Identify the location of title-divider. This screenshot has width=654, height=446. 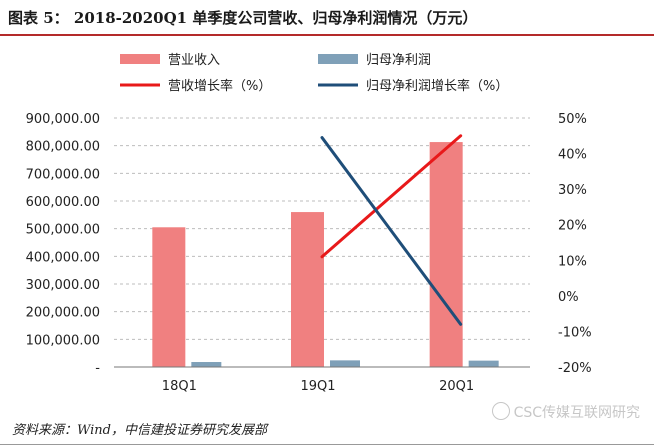
(327, 35).